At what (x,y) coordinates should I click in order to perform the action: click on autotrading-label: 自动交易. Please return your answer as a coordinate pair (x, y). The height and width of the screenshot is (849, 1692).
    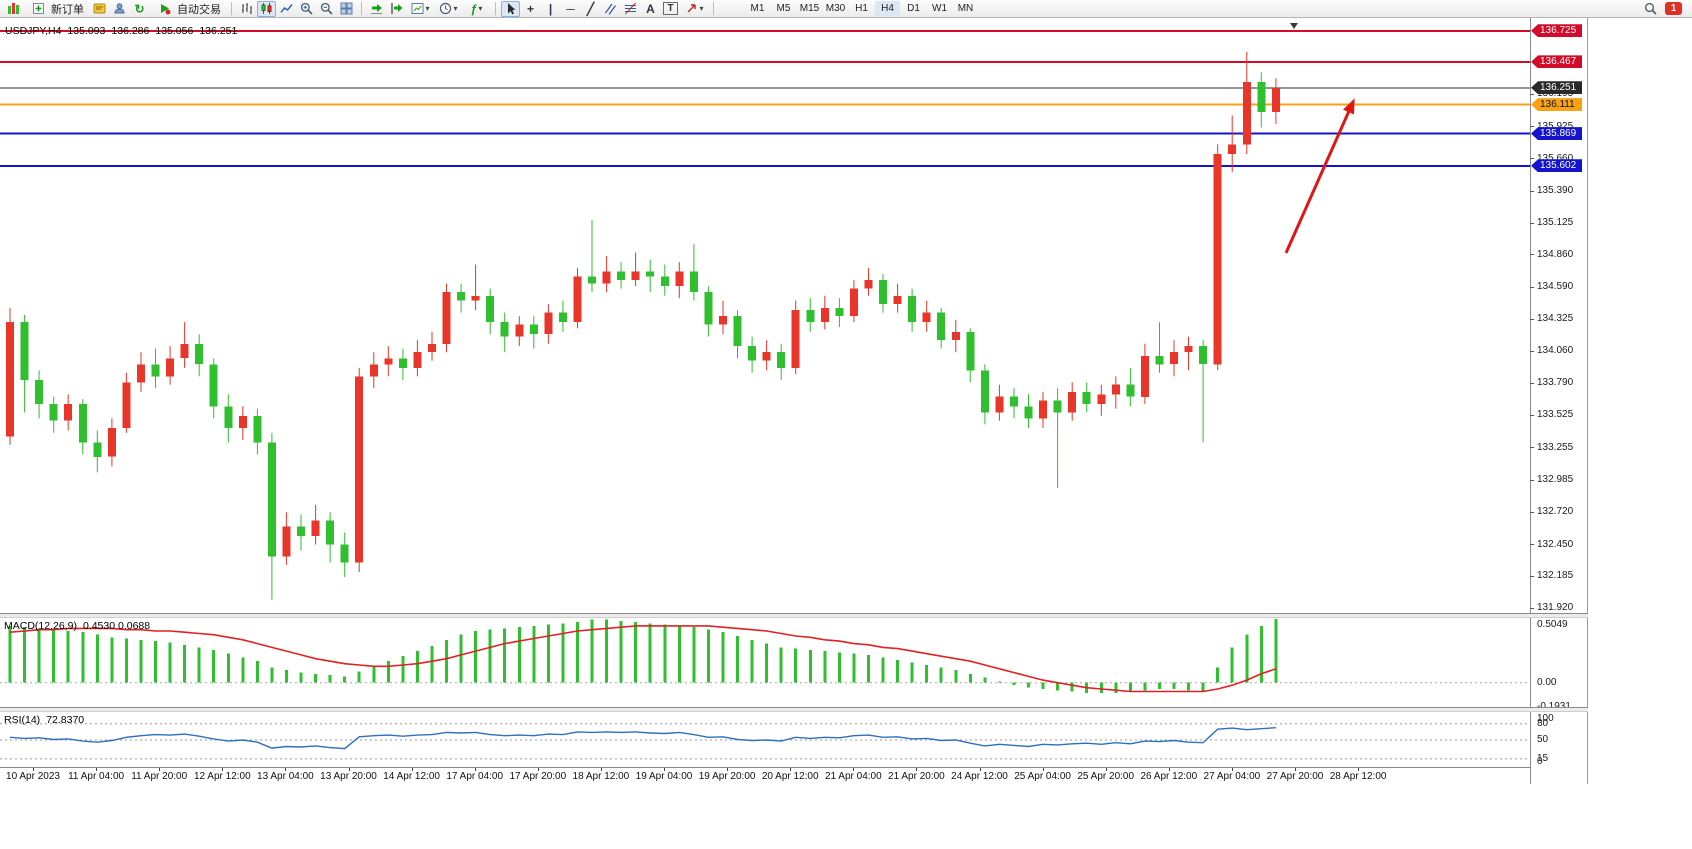
    Looking at the image, I should click on (199, 9).